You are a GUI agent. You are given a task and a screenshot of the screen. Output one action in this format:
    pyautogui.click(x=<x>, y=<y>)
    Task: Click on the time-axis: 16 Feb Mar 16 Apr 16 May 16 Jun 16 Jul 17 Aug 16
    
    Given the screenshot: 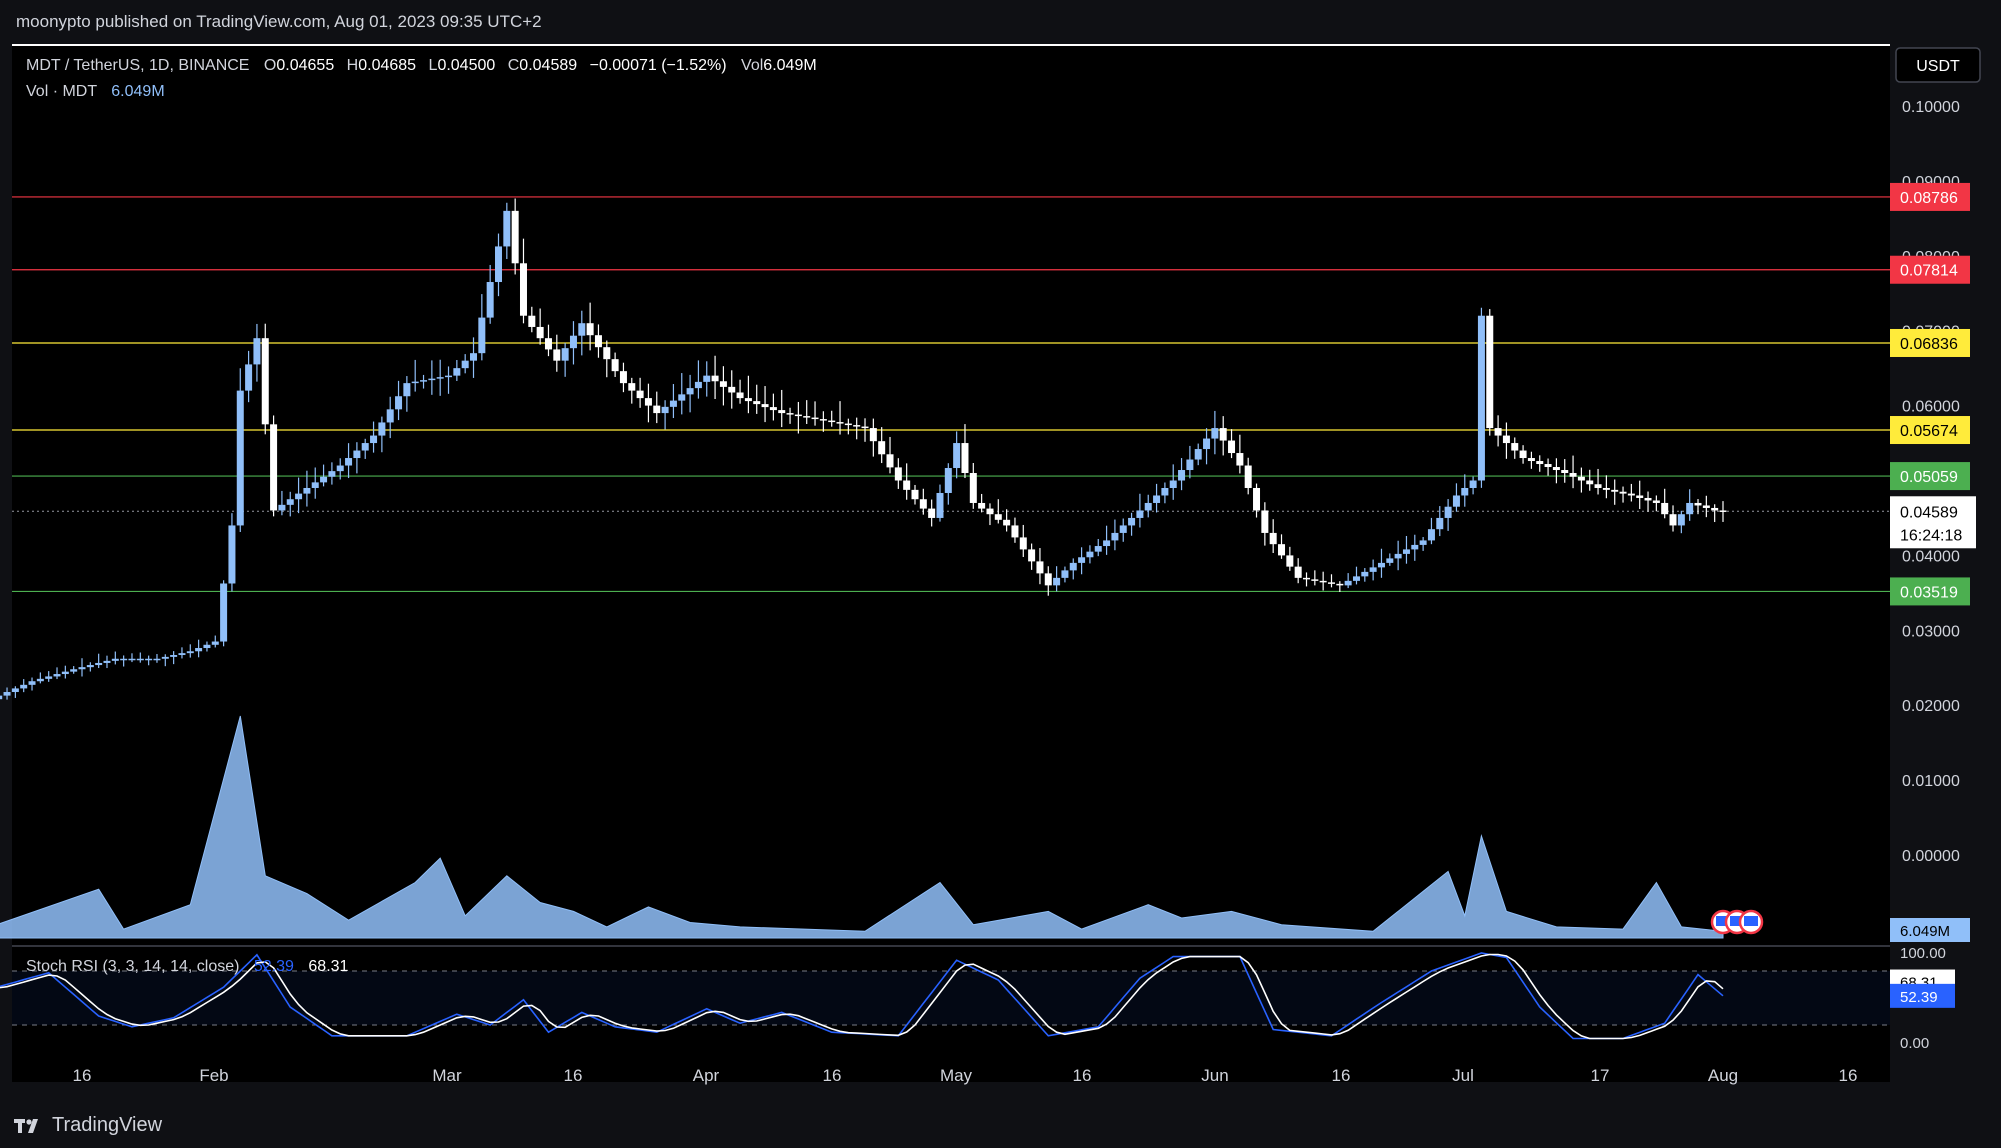 What is the action you would take?
    pyautogui.click(x=965, y=1075)
    